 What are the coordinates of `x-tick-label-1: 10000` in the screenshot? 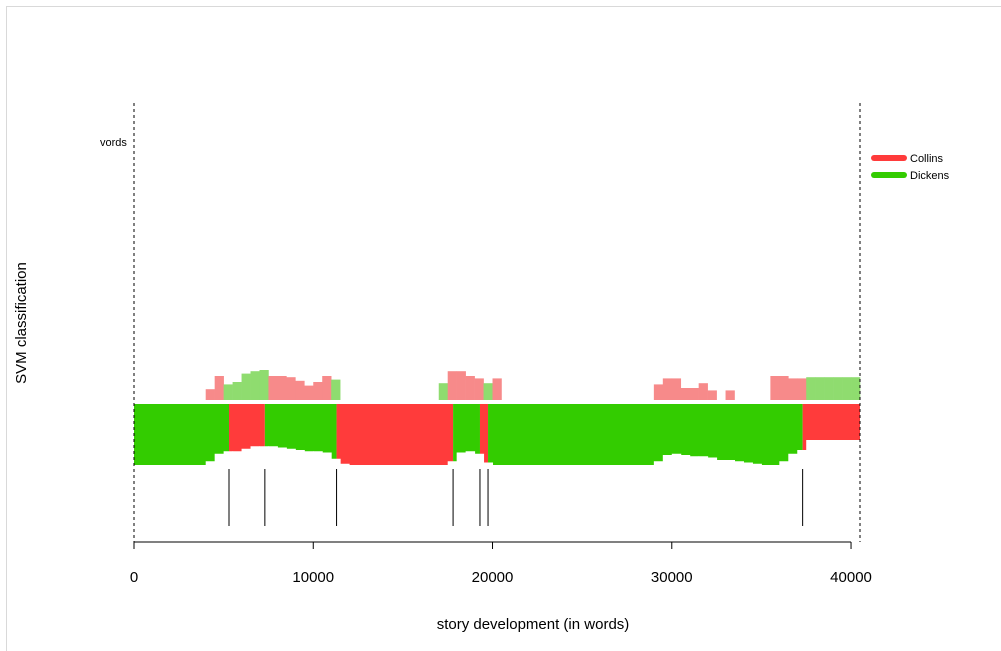 It's located at (313, 577).